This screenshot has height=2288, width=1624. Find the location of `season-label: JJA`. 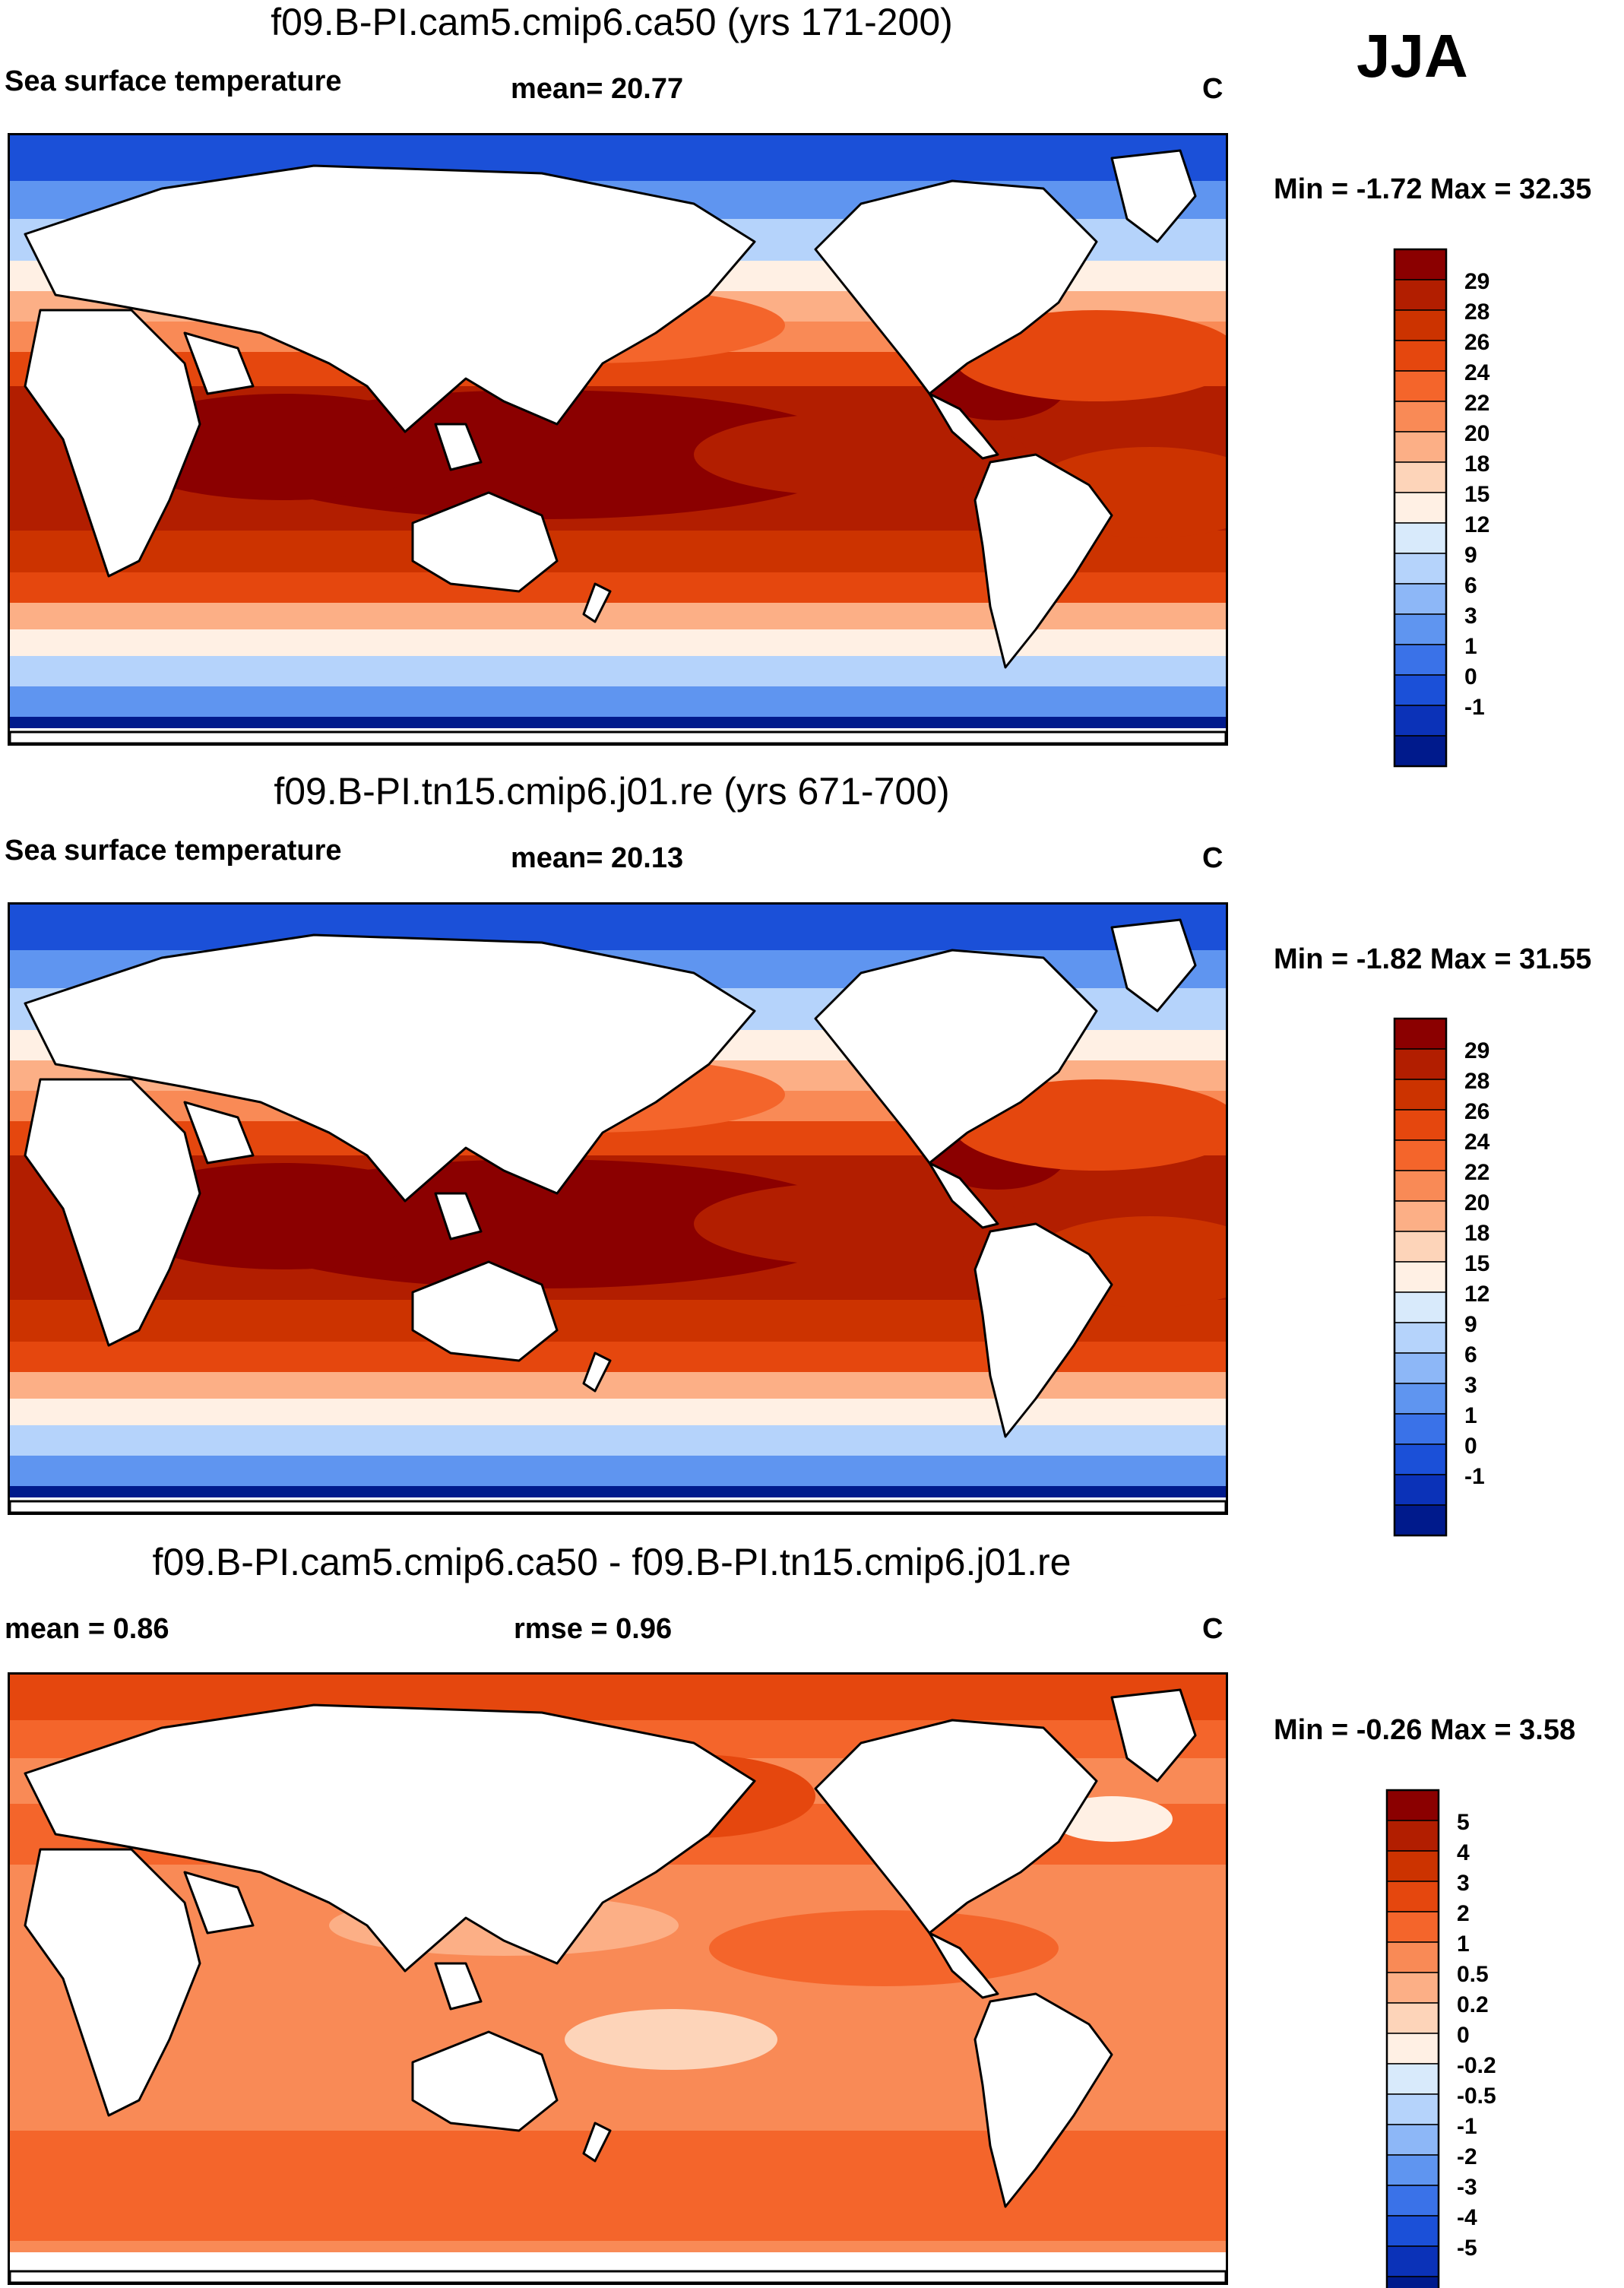

season-label: JJA is located at coordinates (1412, 56).